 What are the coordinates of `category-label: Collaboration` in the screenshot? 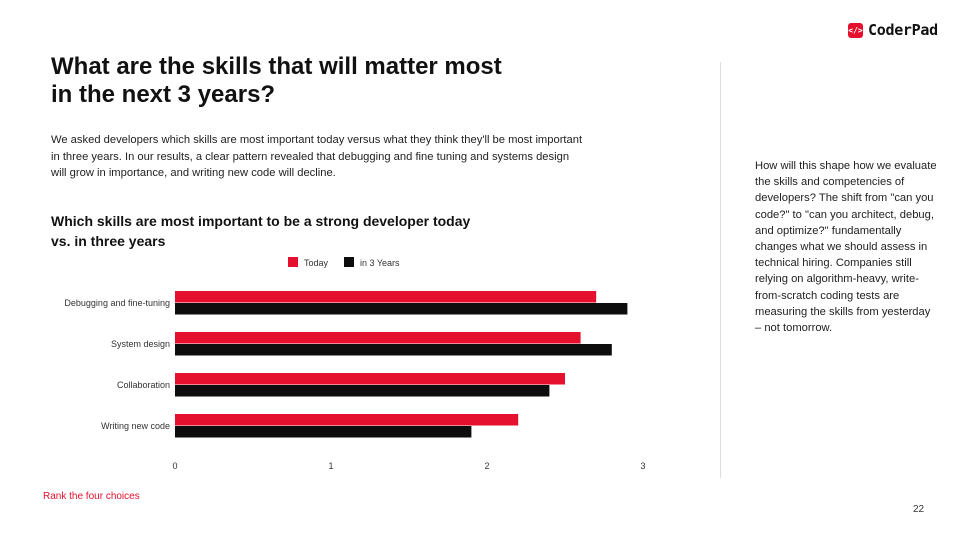 It's located at (143, 385).